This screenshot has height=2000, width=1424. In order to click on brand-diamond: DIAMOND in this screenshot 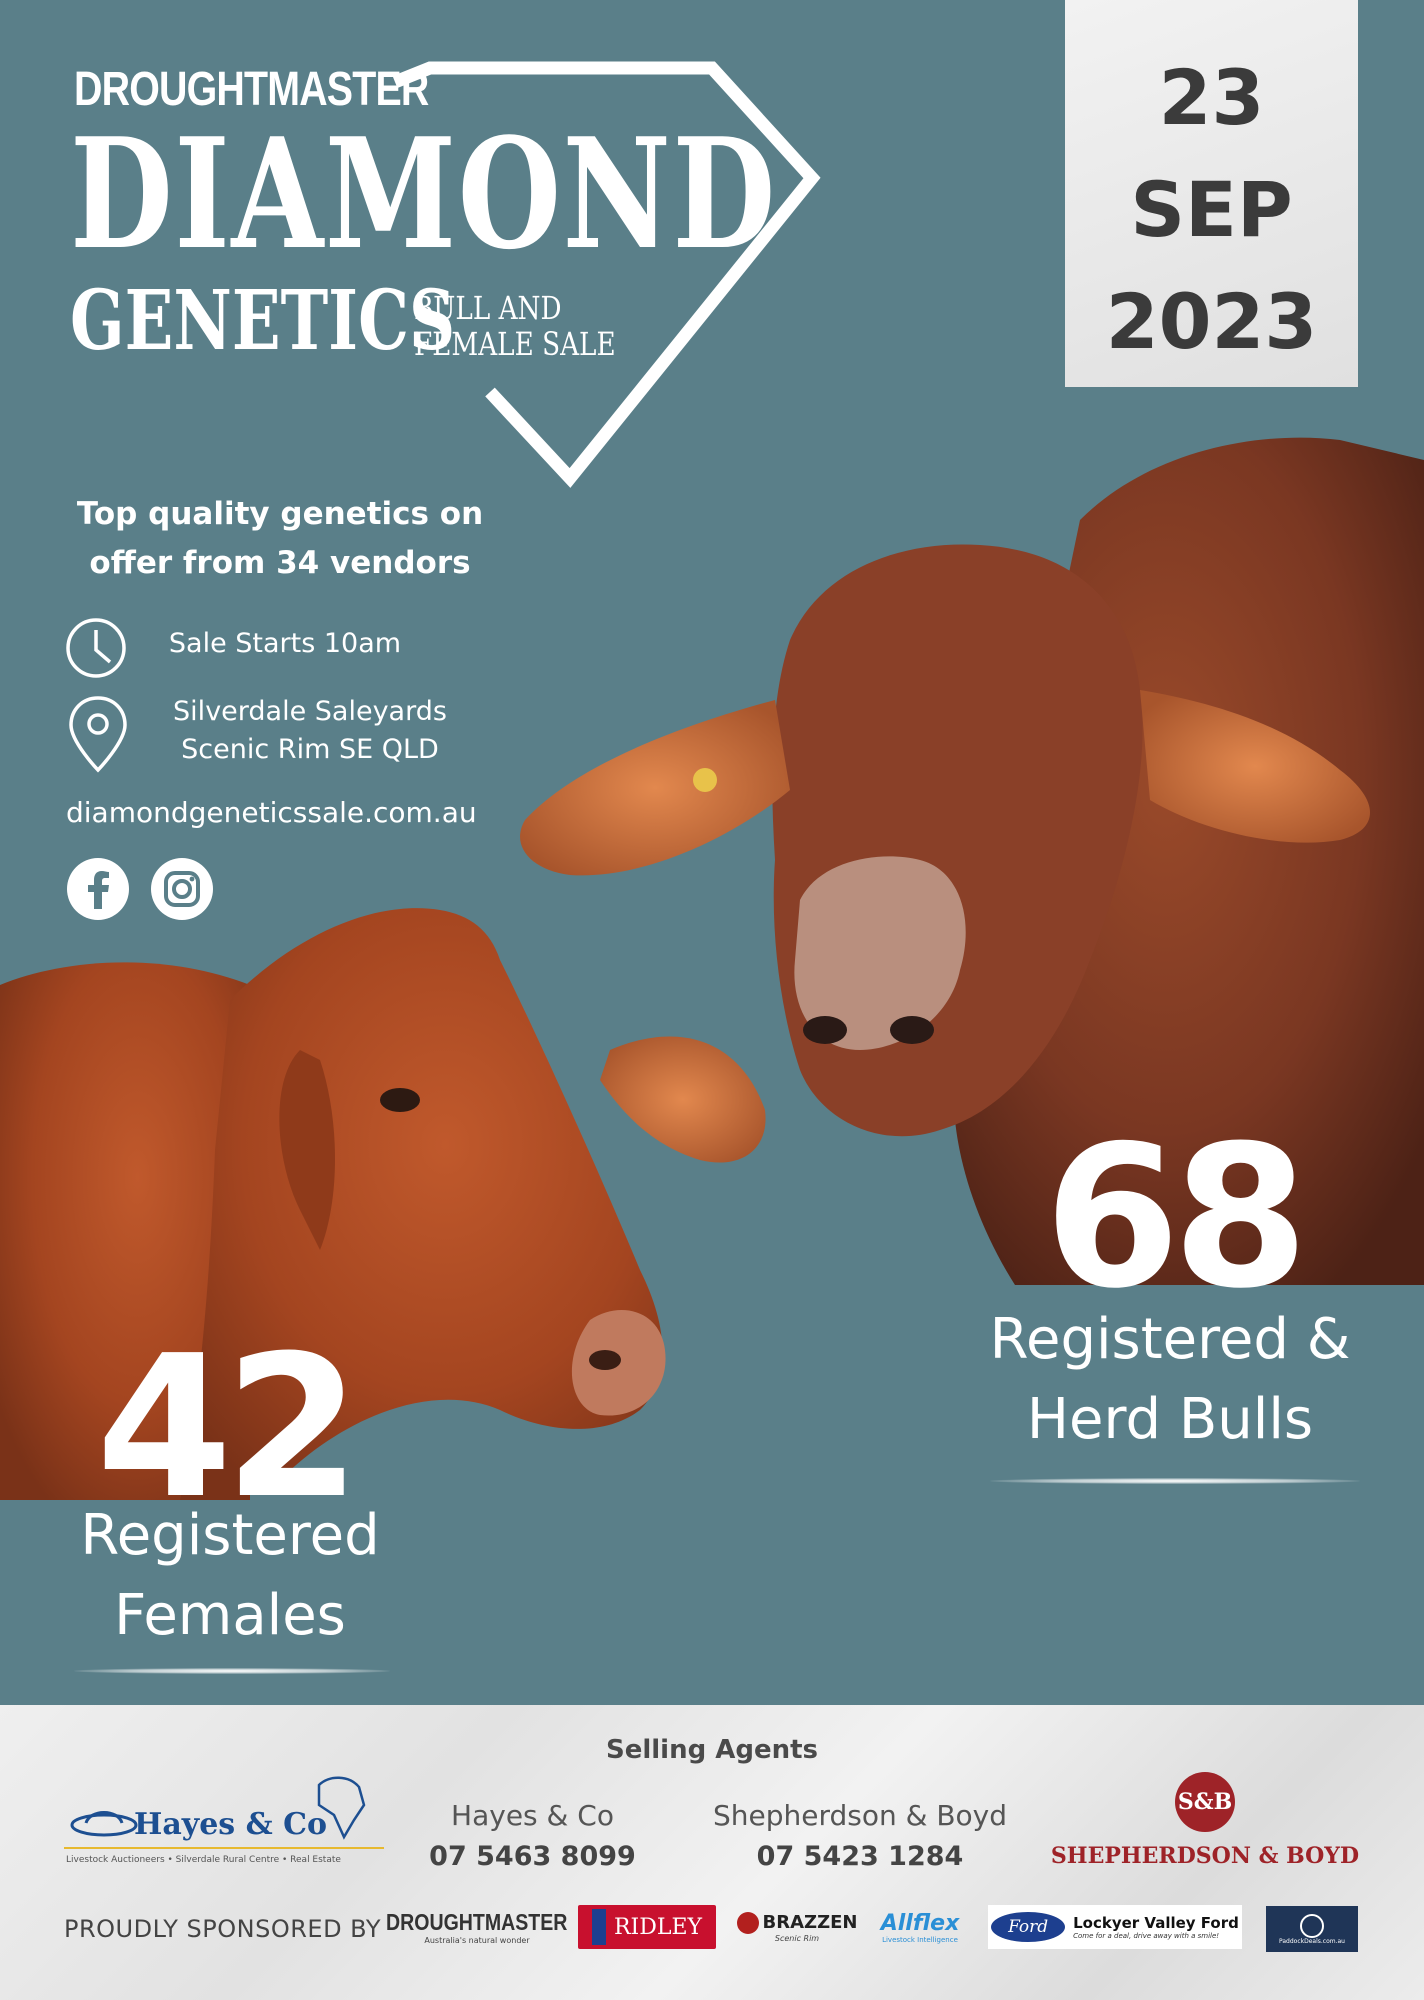, I will do `click(423, 193)`.